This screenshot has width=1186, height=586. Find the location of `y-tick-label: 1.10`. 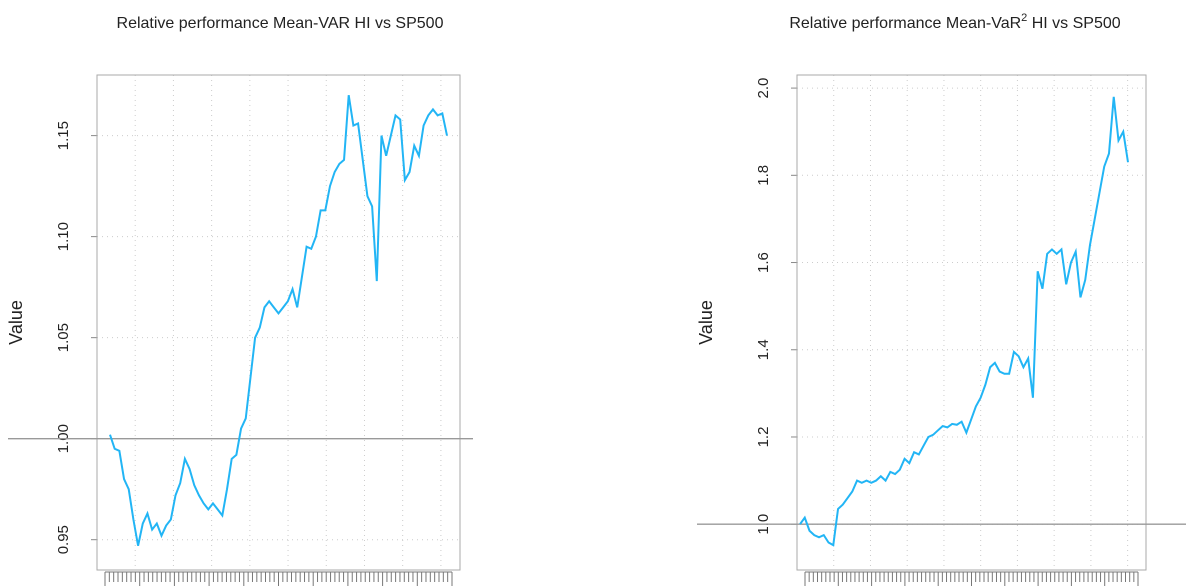

y-tick-label: 1.10 is located at coordinates (63, 236).